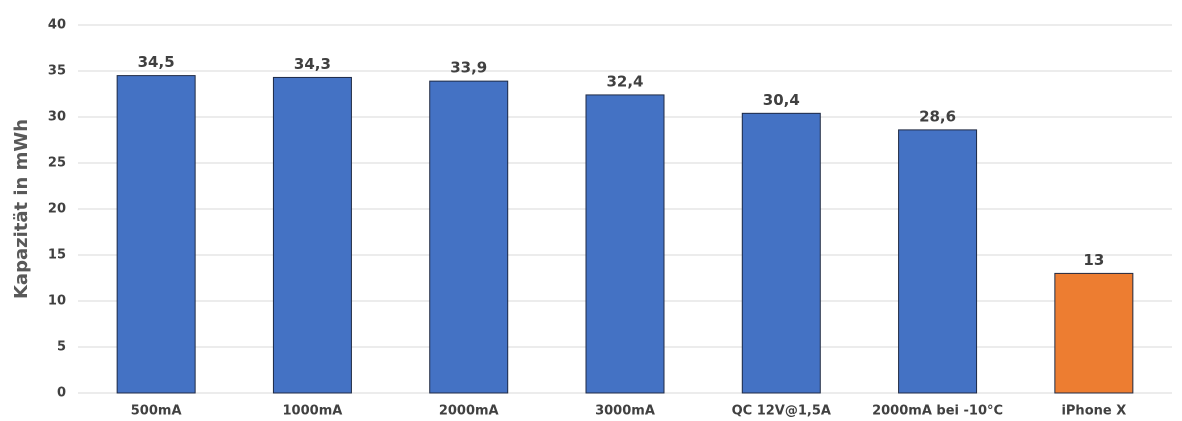 This screenshot has width=1182, height=421. What do you see at coordinates (468, 68) in the screenshot?
I see `value-label: 33,9` at bounding box center [468, 68].